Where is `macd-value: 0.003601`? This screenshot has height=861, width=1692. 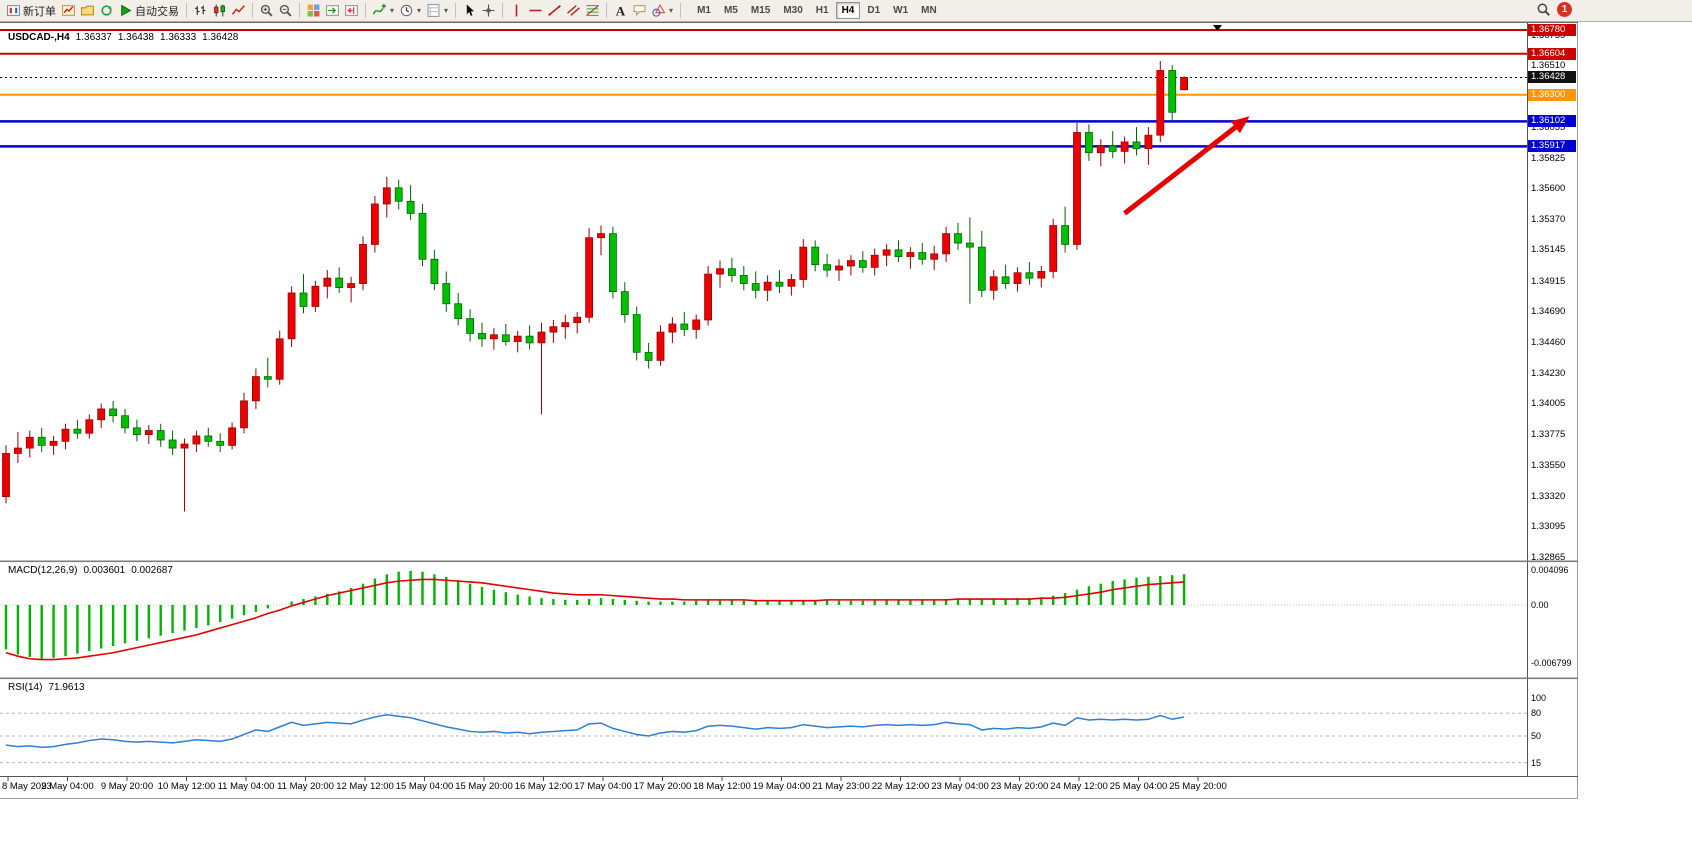
macd-value: 0.003601 is located at coordinates (104, 570).